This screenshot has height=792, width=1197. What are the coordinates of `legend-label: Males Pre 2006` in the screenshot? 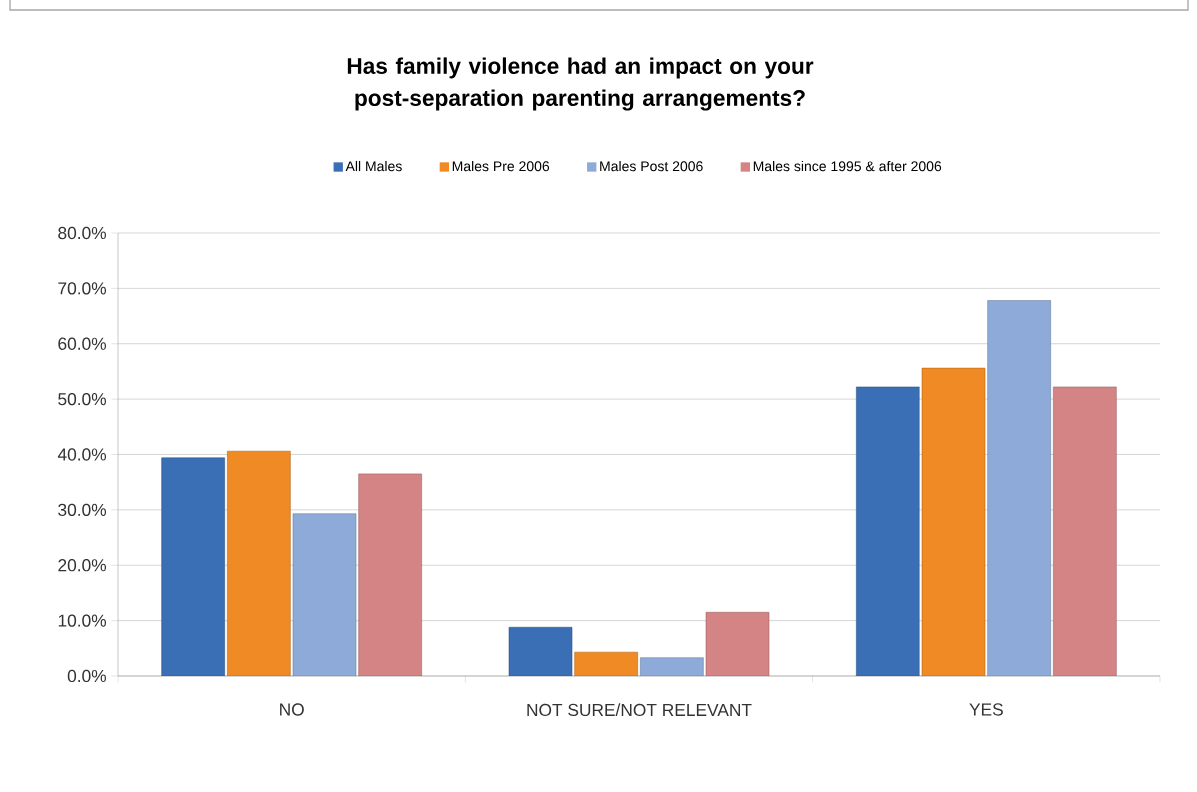 It's located at (501, 166).